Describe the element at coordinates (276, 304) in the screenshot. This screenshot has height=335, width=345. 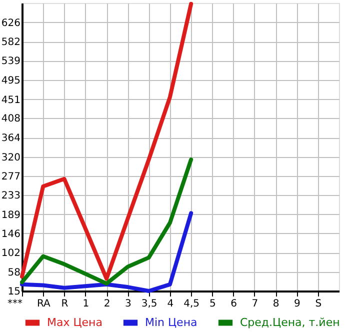
I see `x-tick-label: 8` at that location.